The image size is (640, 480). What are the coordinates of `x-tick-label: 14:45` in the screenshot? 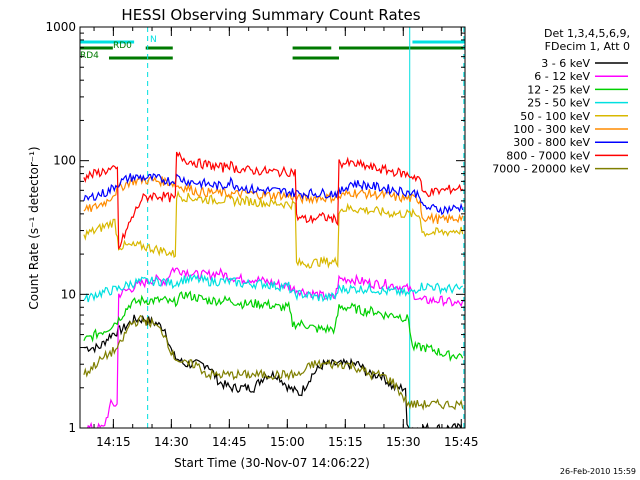 It's located at (229, 442).